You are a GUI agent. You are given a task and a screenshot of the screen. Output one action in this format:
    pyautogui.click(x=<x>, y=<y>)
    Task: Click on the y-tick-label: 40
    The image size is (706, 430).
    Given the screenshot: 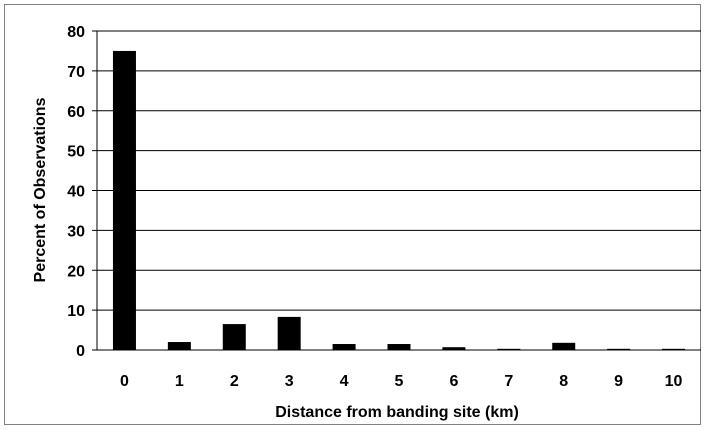 What is the action you would take?
    pyautogui.click(x=76, y=192)
    